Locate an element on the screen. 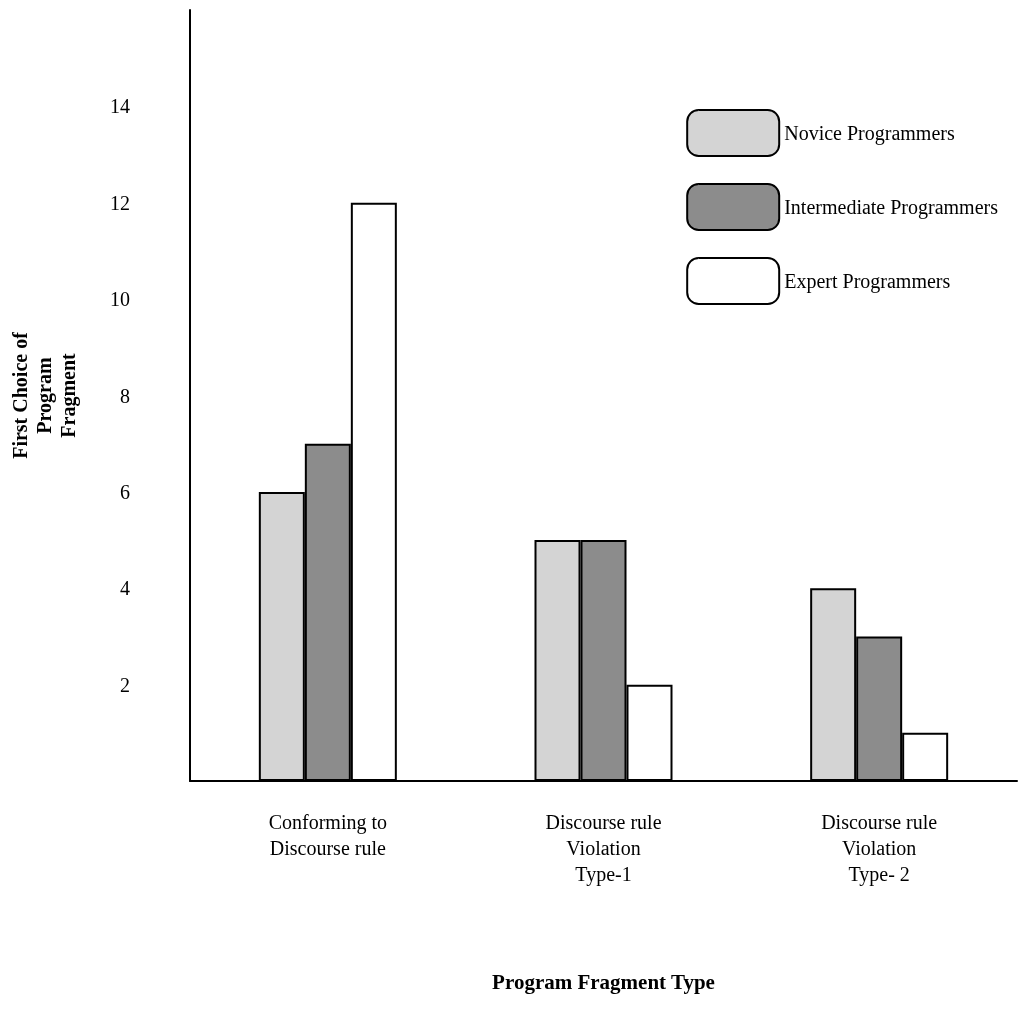 The width and height of the screenshot is (1021, 1010). y-tick-label: 2 is located at coordinates (125, 684).